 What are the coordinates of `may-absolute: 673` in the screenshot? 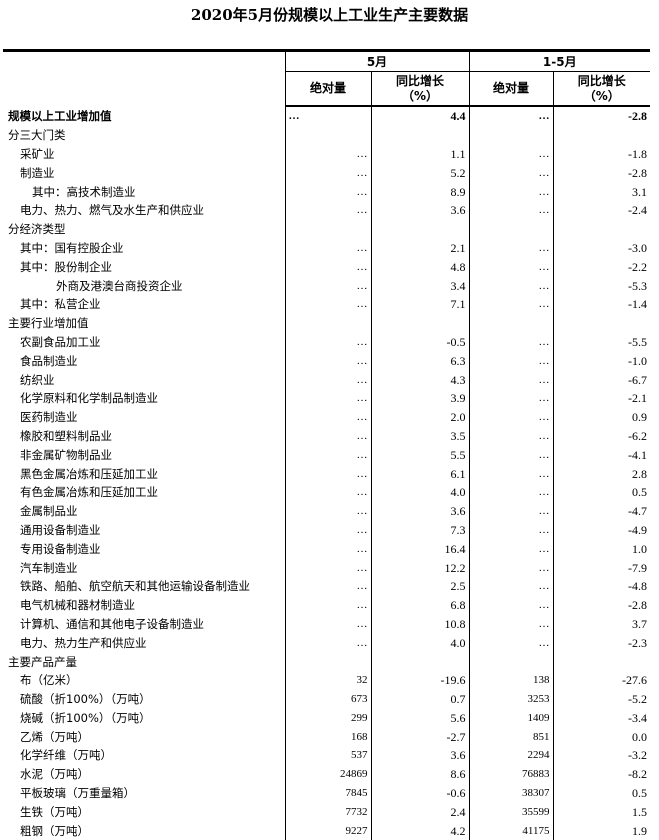 It's located at (327, 699).